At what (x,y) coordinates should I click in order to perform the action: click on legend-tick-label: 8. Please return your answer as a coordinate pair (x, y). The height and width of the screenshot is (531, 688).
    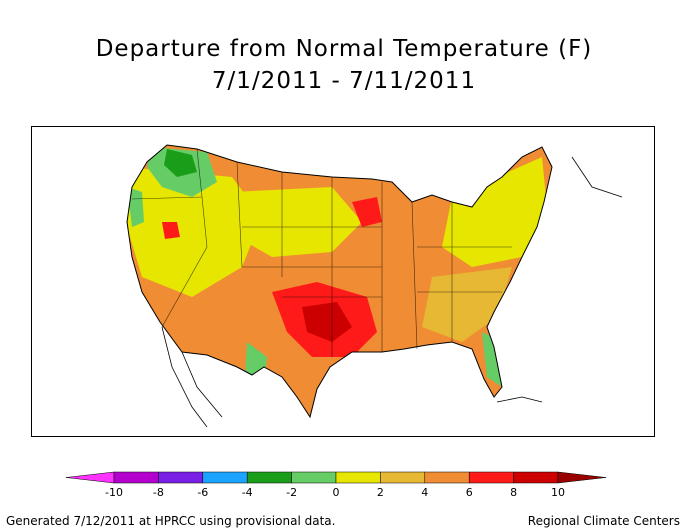
    Looking at the image, I should click on (513, 492).